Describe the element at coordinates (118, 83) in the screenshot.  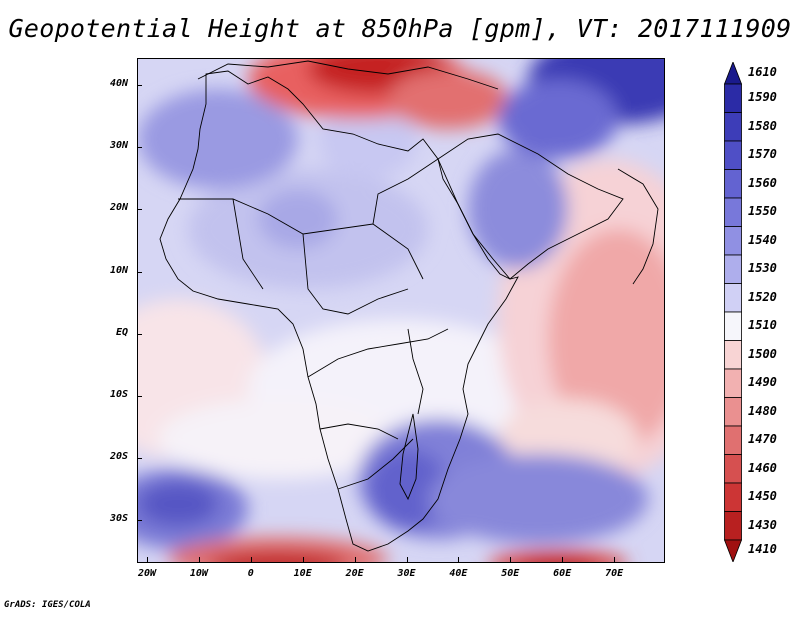
I see `lat-label-40n: 40N` at that location.